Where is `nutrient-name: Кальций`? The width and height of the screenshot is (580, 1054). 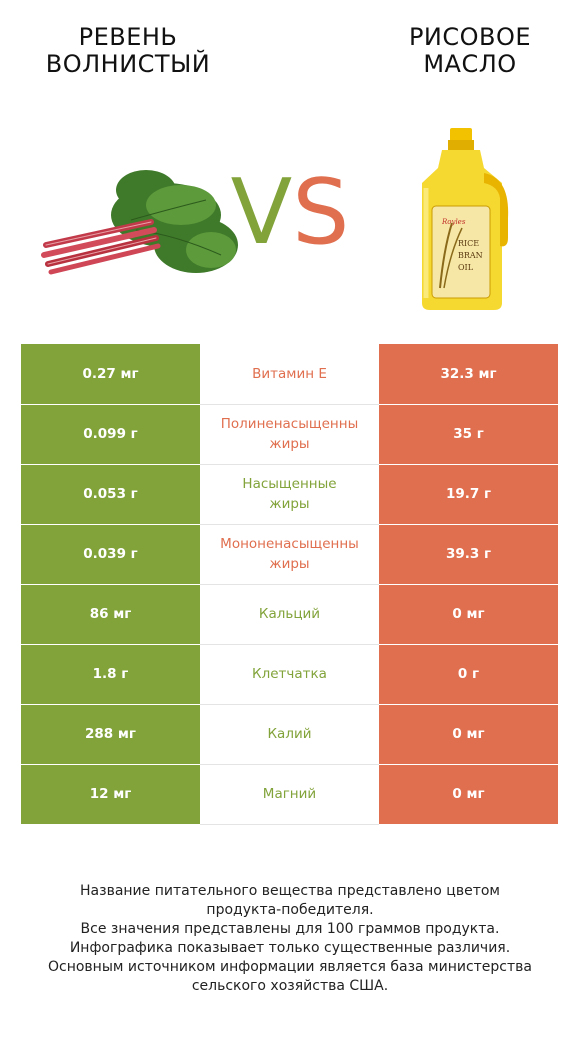
nutrient-name: Кальций is located at coordinates (289, 614).